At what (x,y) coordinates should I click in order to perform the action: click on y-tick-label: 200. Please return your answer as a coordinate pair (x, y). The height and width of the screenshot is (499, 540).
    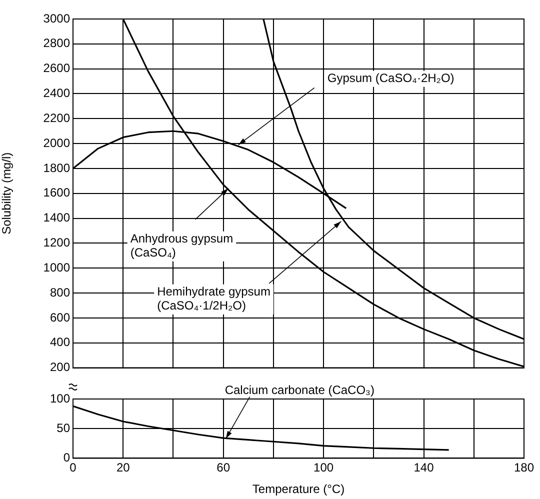
    Looking at the image, I should click on (60, 367).